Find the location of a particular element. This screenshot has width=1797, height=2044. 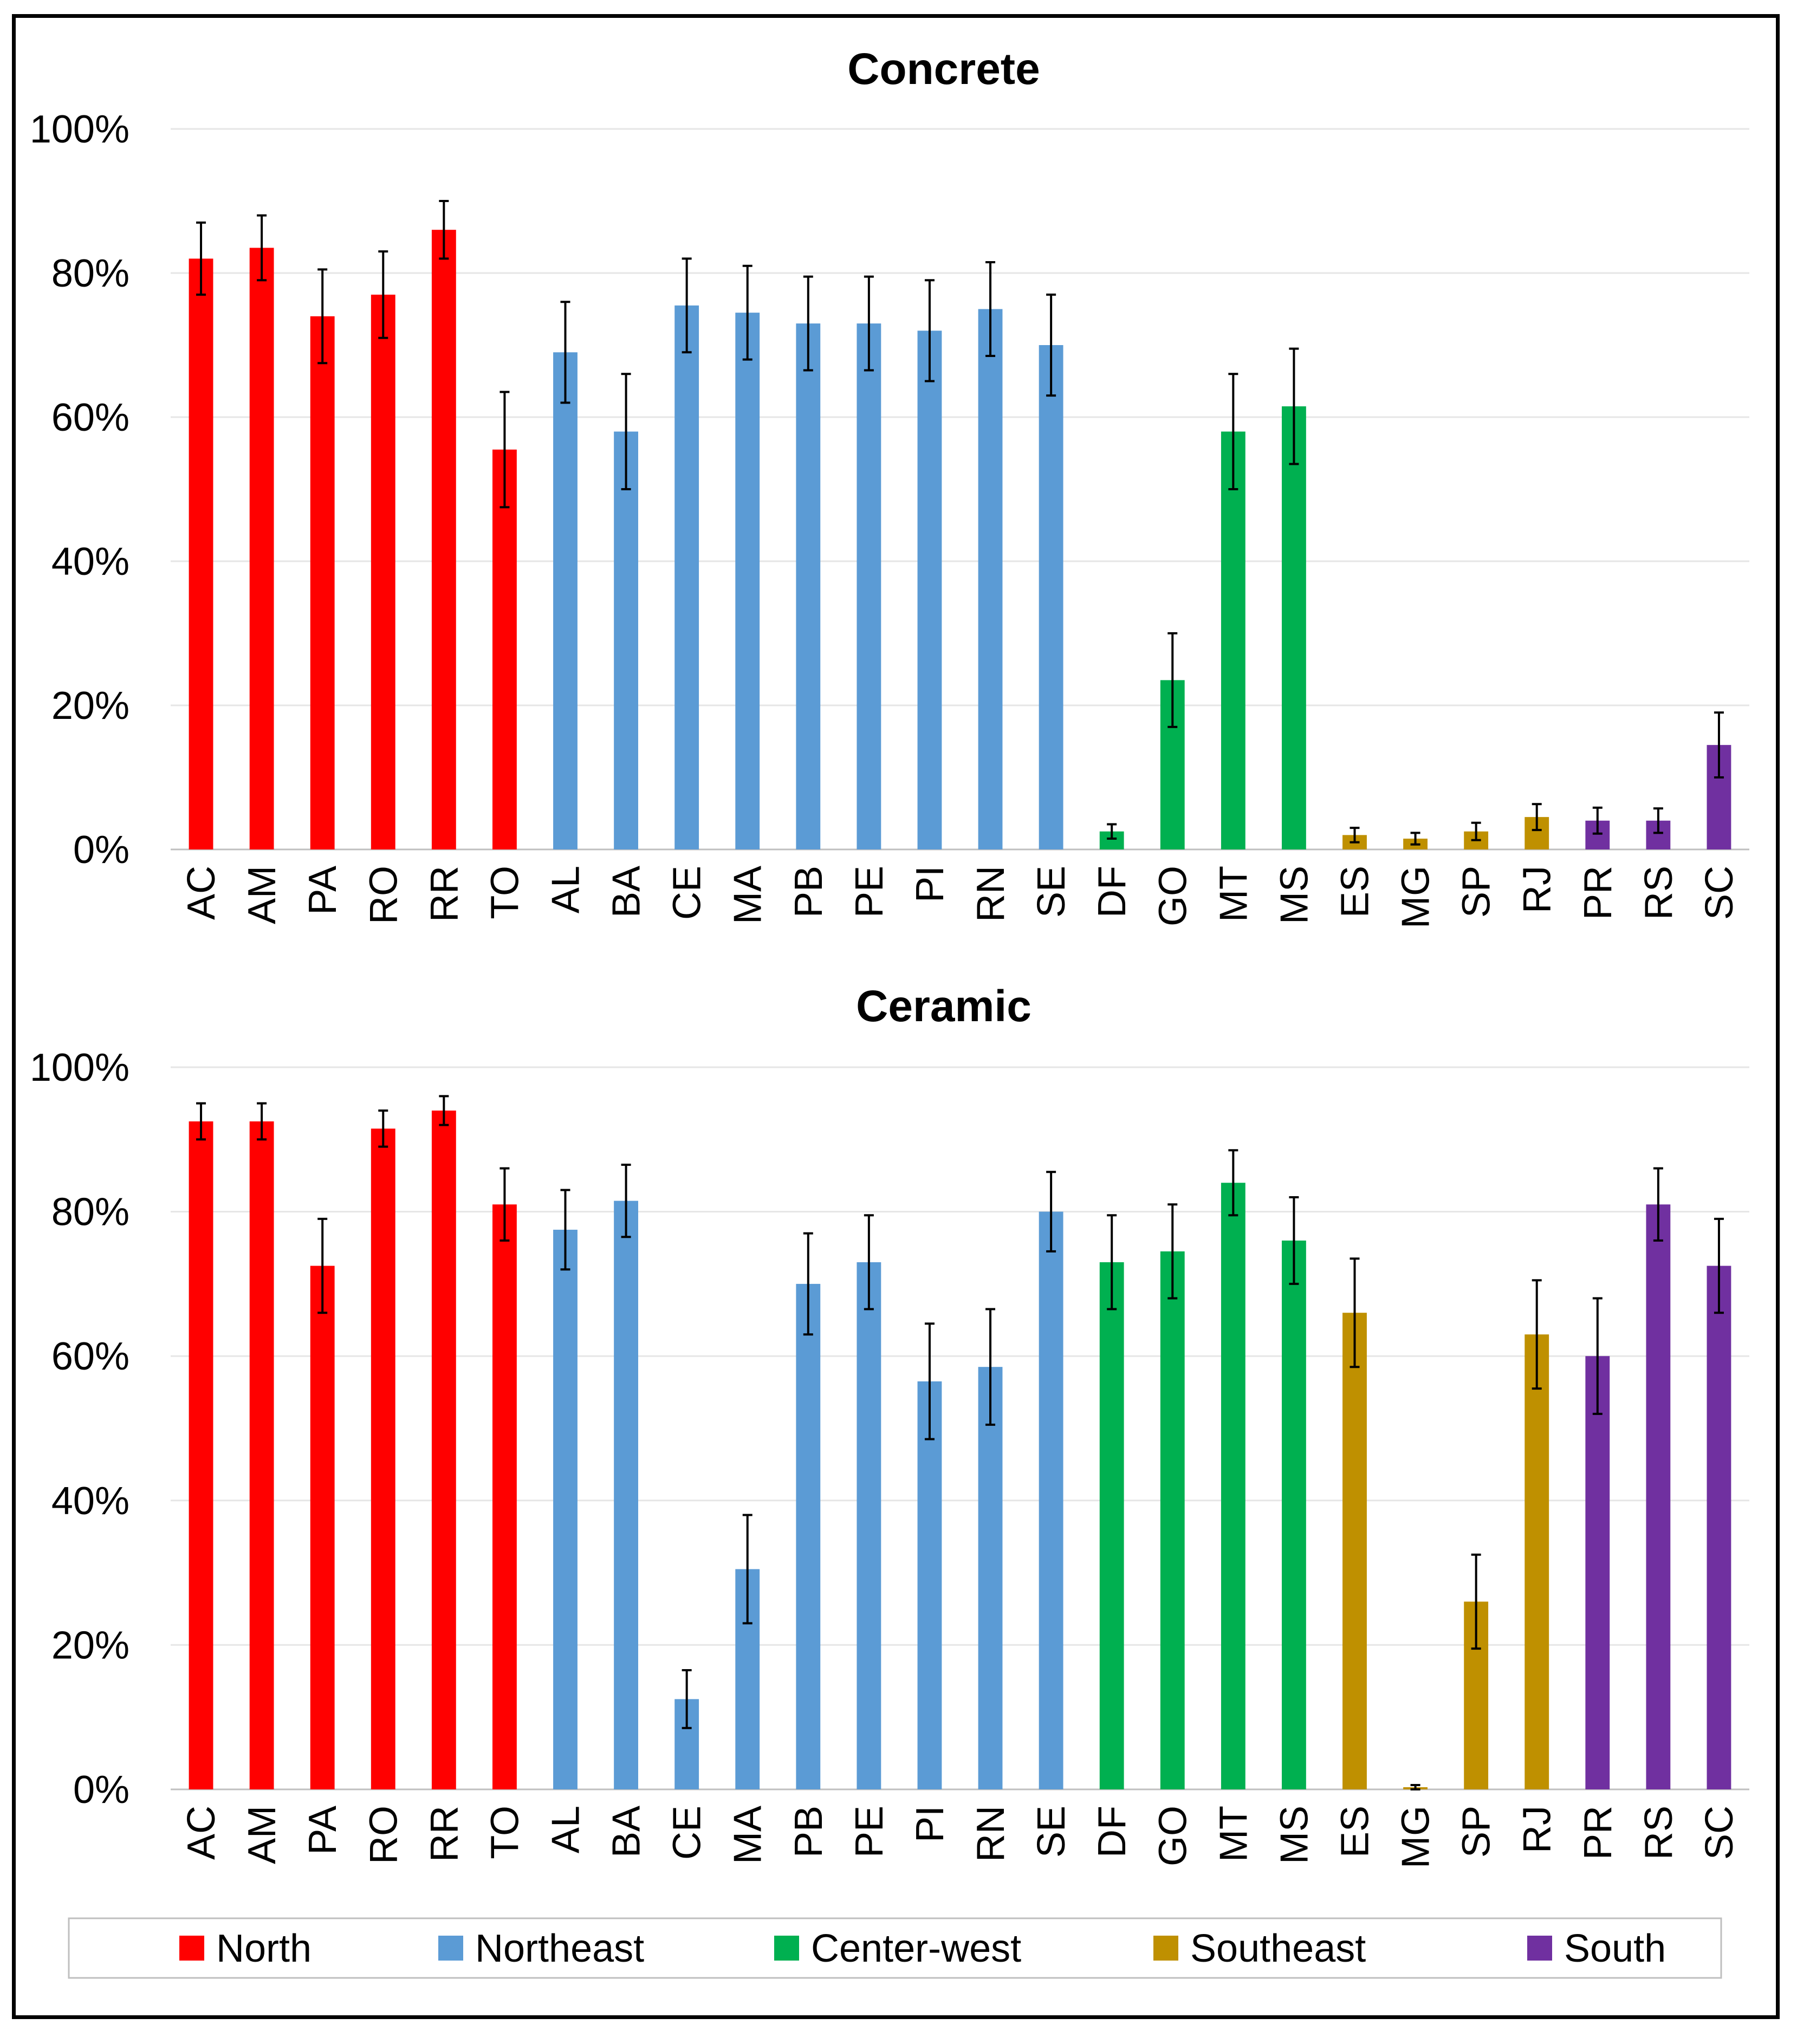

bar-sc is located at coordinates (1719, 1527).